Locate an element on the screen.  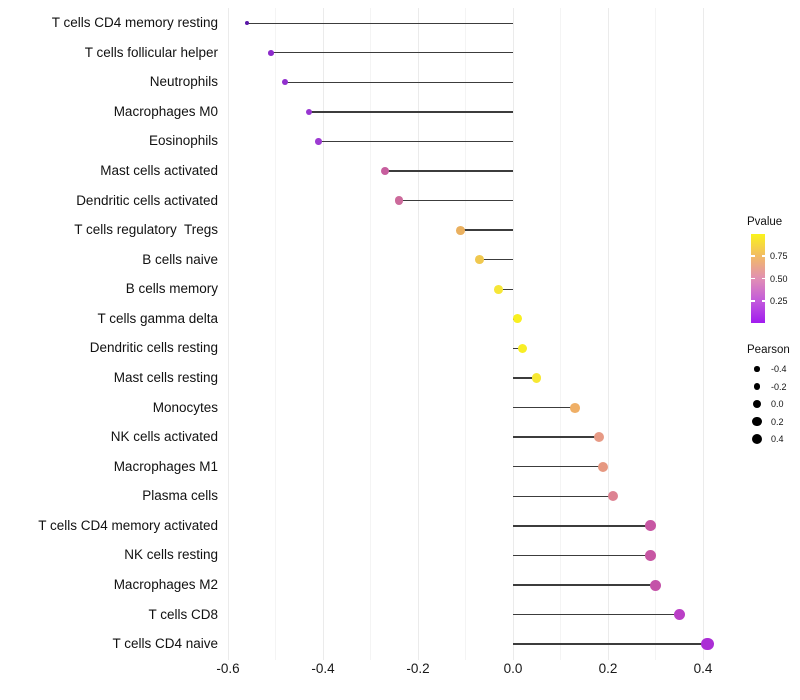
category-label: Eosinophils is located at coordinates (183, 141).